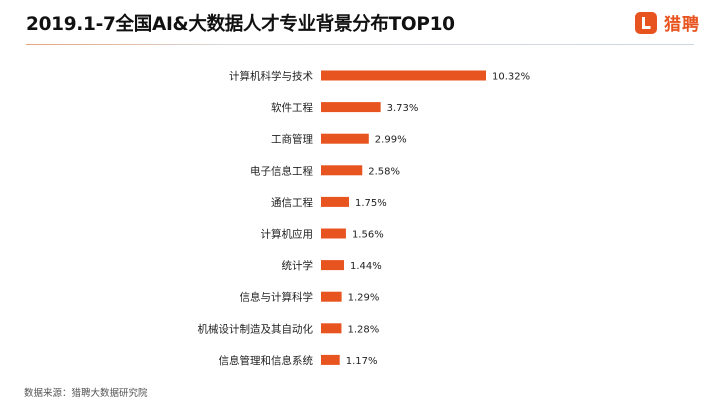 The width and height of the screenshot is (720, 405). I want to click on value-label: 10.32%, so click(511, 77).